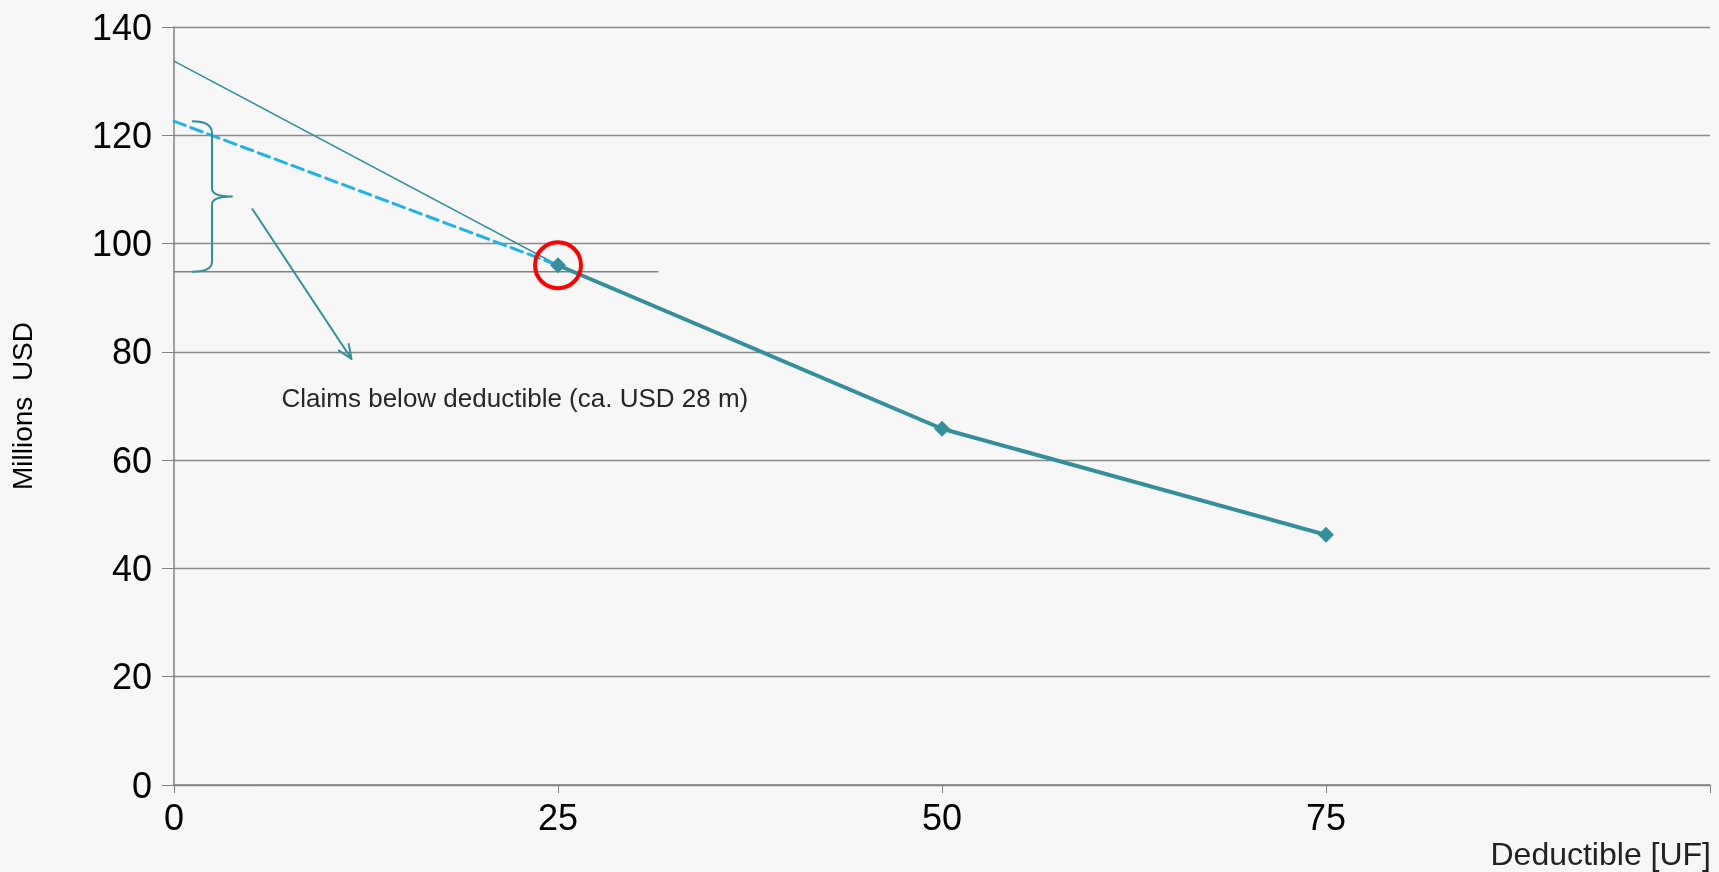 The image size is (1719, 872). Describe the element at coordinates (131, 352) in the screenshot. I see `y-tick-label: 80` at that location.